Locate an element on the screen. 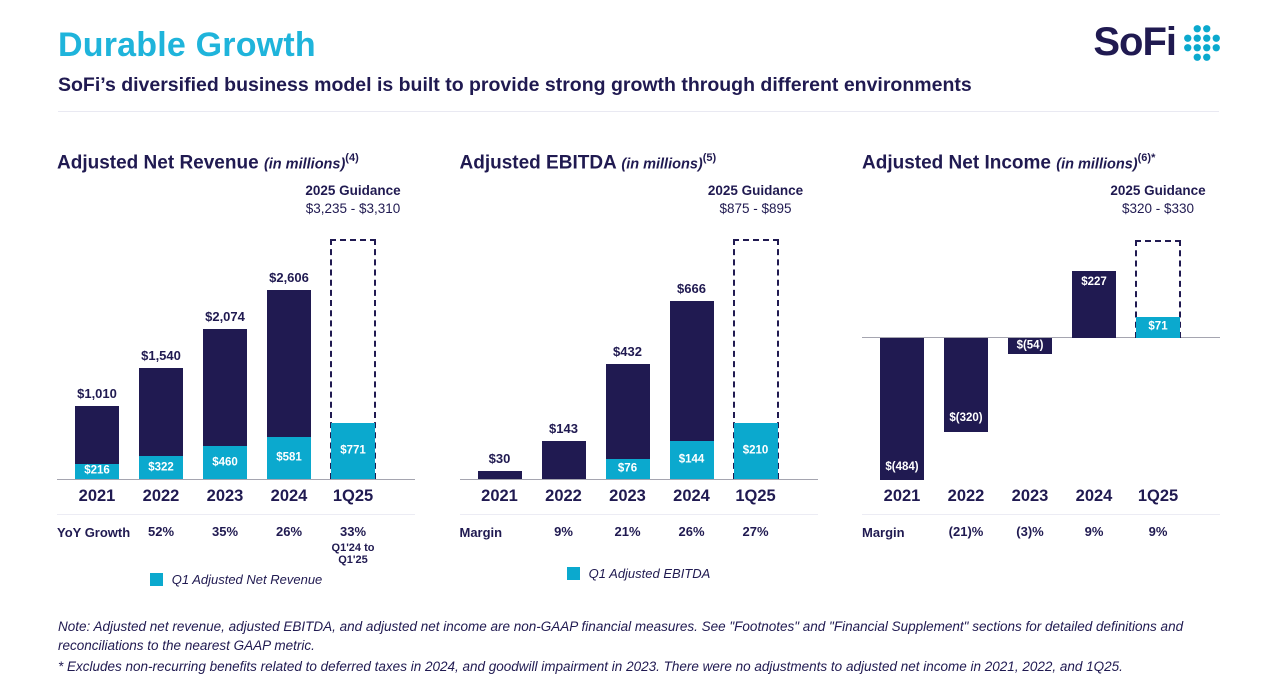 This screenshot has width=1277, height=685. stats-cell: (21)% is located at coordinates (966, 531).